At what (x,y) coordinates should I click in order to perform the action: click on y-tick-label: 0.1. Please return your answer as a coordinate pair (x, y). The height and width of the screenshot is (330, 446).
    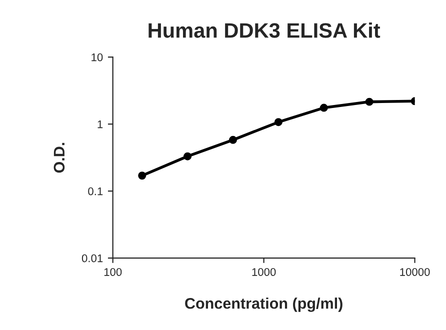
    Looking at the image, I should click on (95, 191).